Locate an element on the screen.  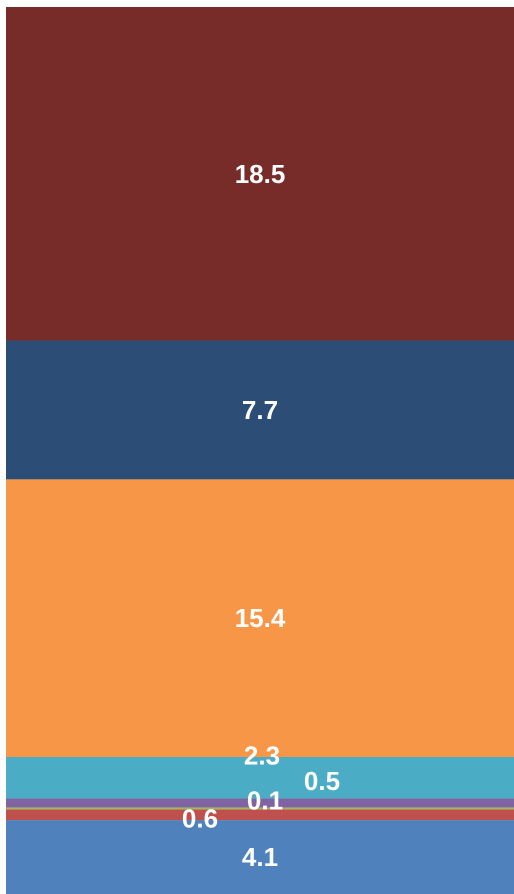
data-label-0: 4.1 is located at coordinates (260, 857).